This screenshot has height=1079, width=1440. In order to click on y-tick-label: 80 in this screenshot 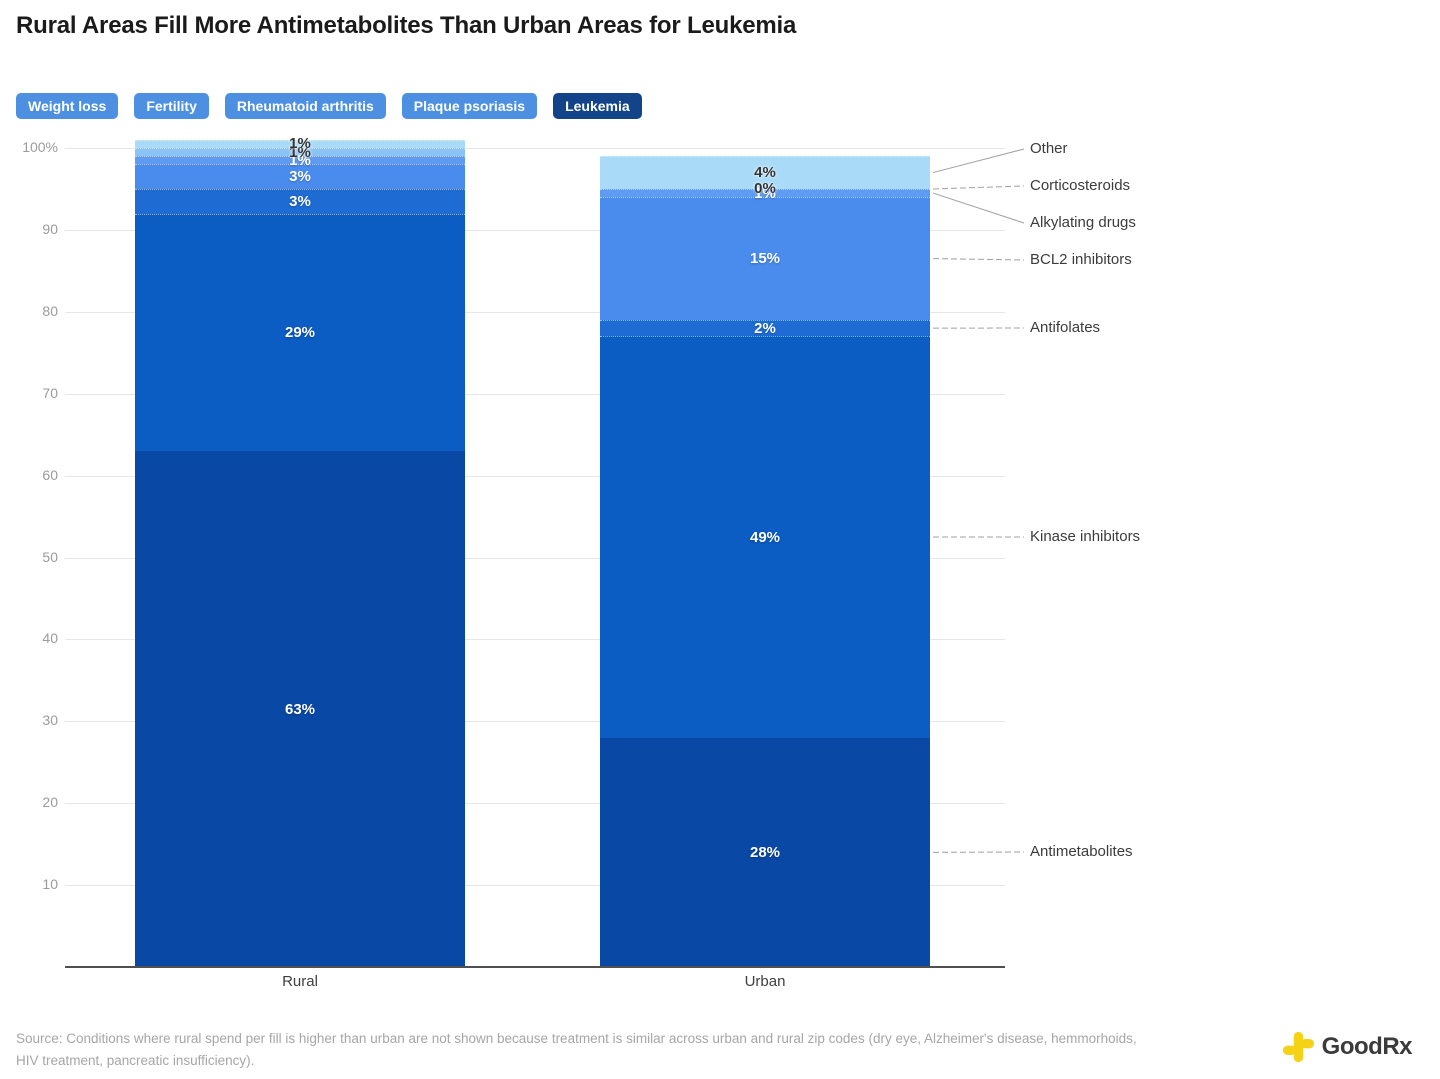, I will do `click(50, 310)`.